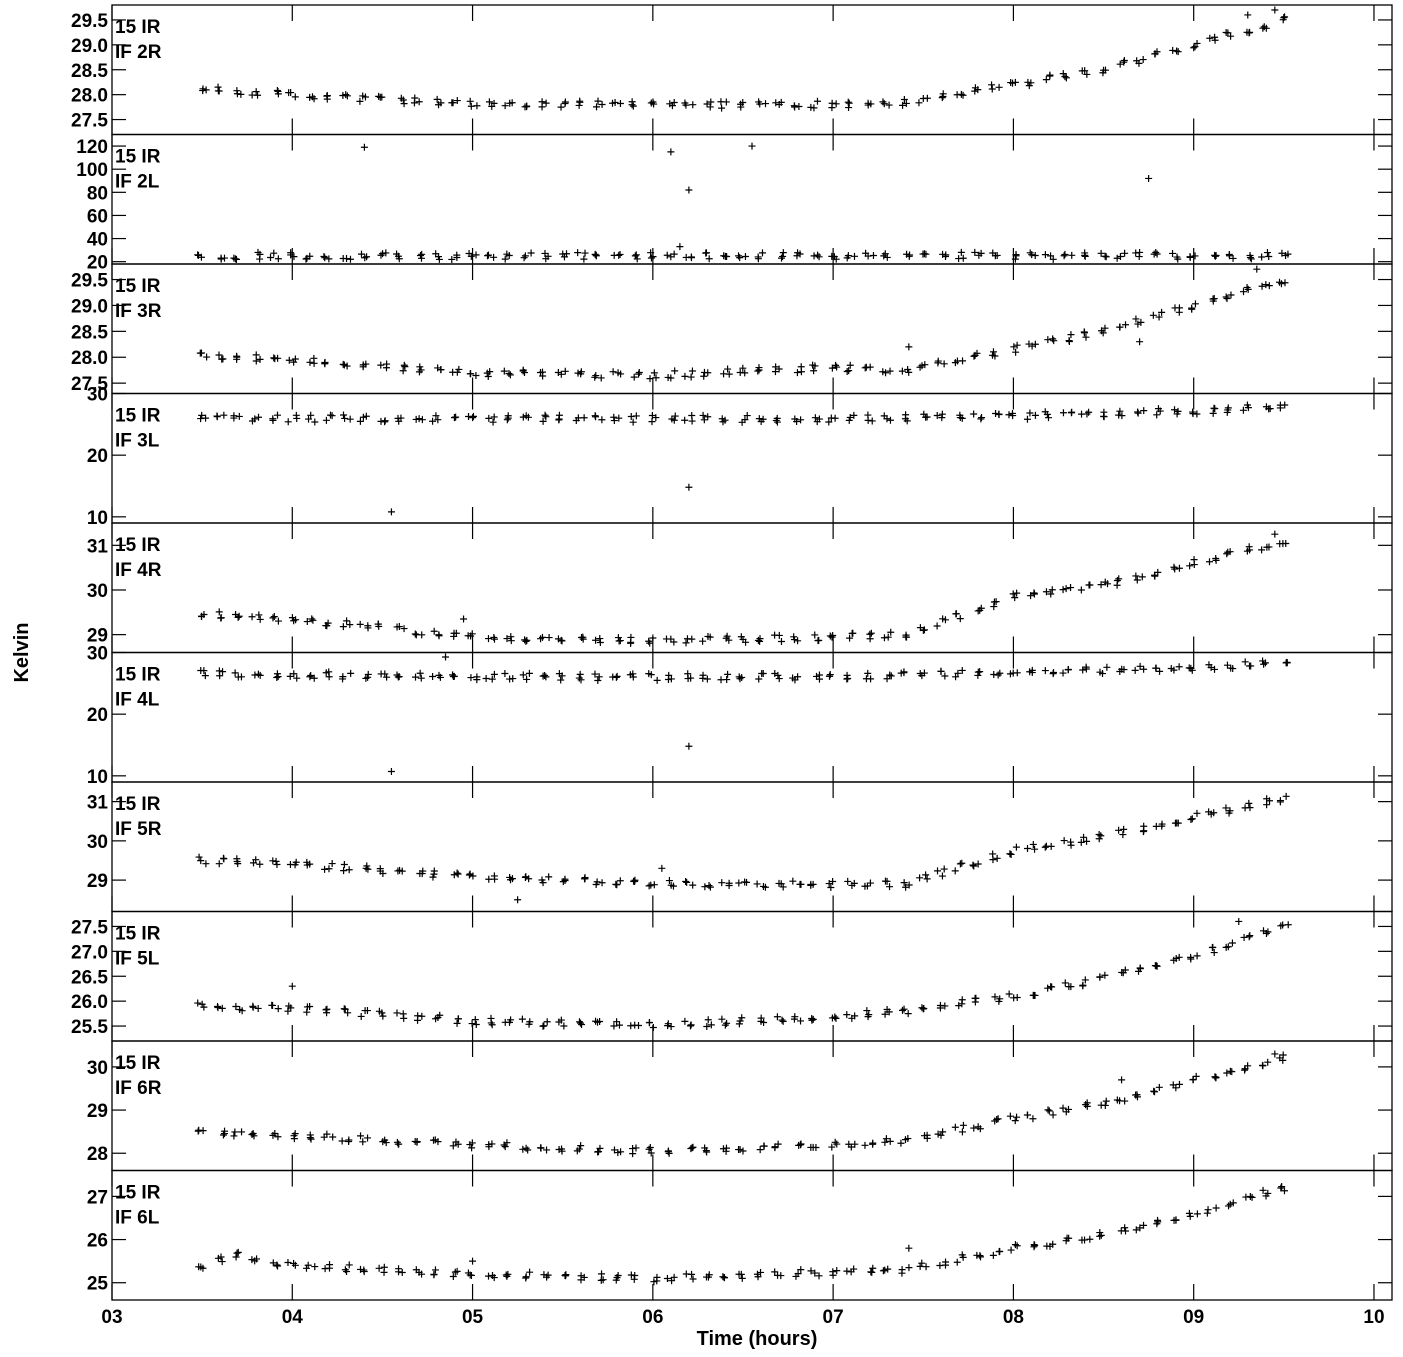  I want to click on panel-8-label-line2: IF 5L, so click(137, 959).